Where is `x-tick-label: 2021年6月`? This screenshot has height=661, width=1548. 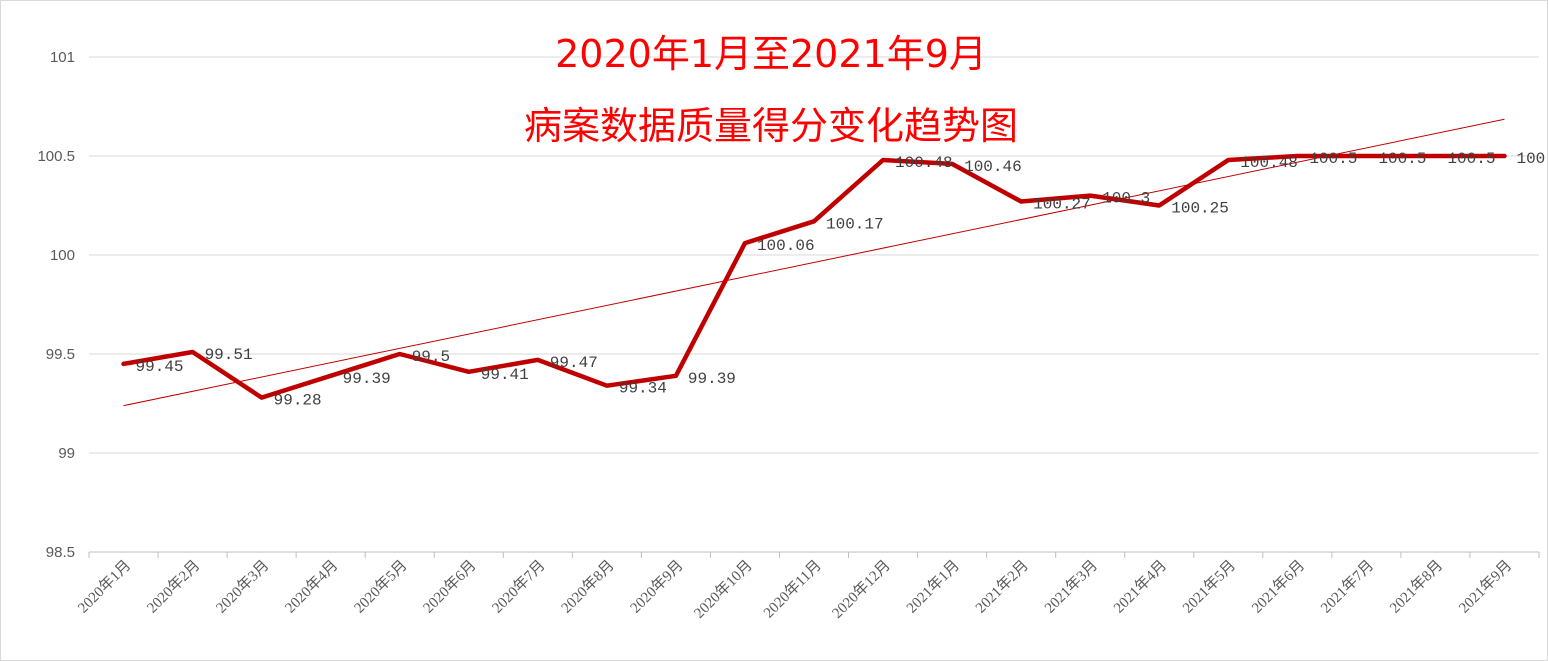
x-tick-label: 2021年6月 is located at coordinates (1278, 587).